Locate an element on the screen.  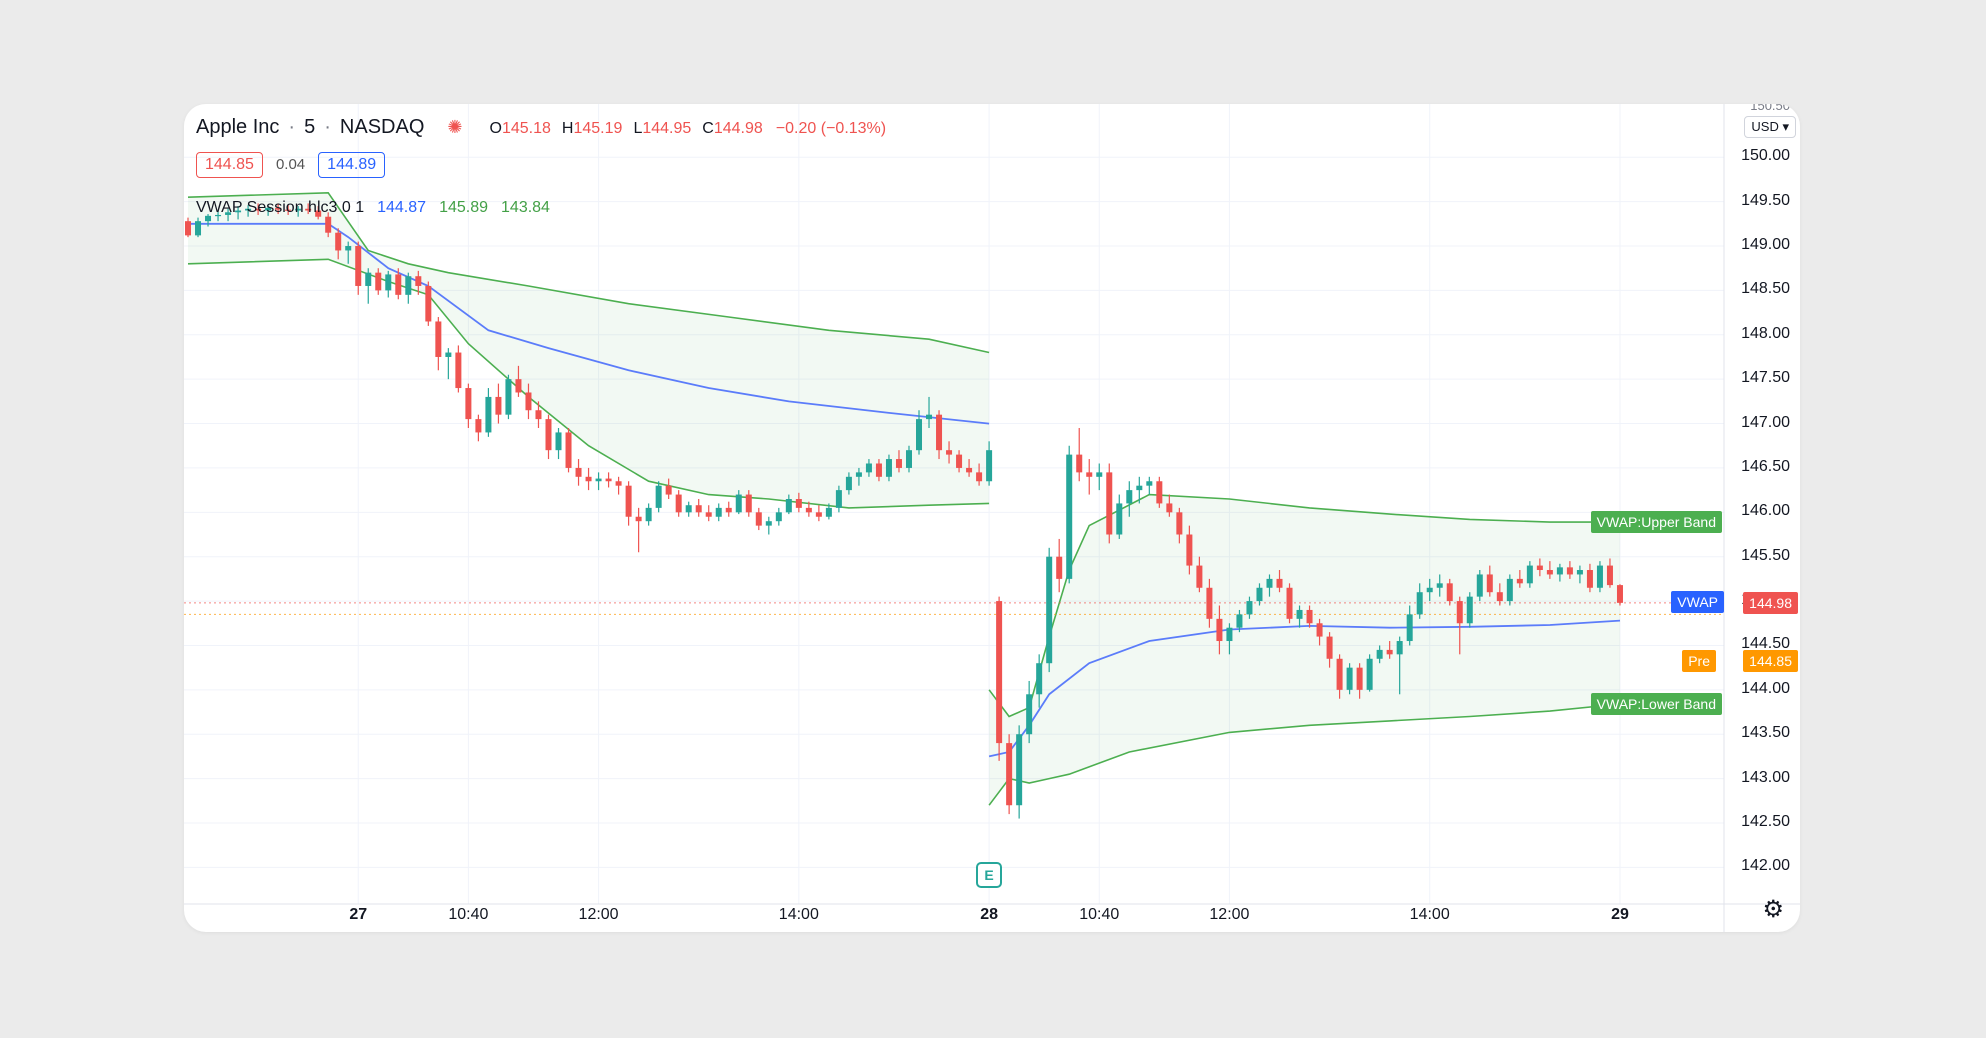
market-status-icon: ✺ is located at coordinates (455, 127).